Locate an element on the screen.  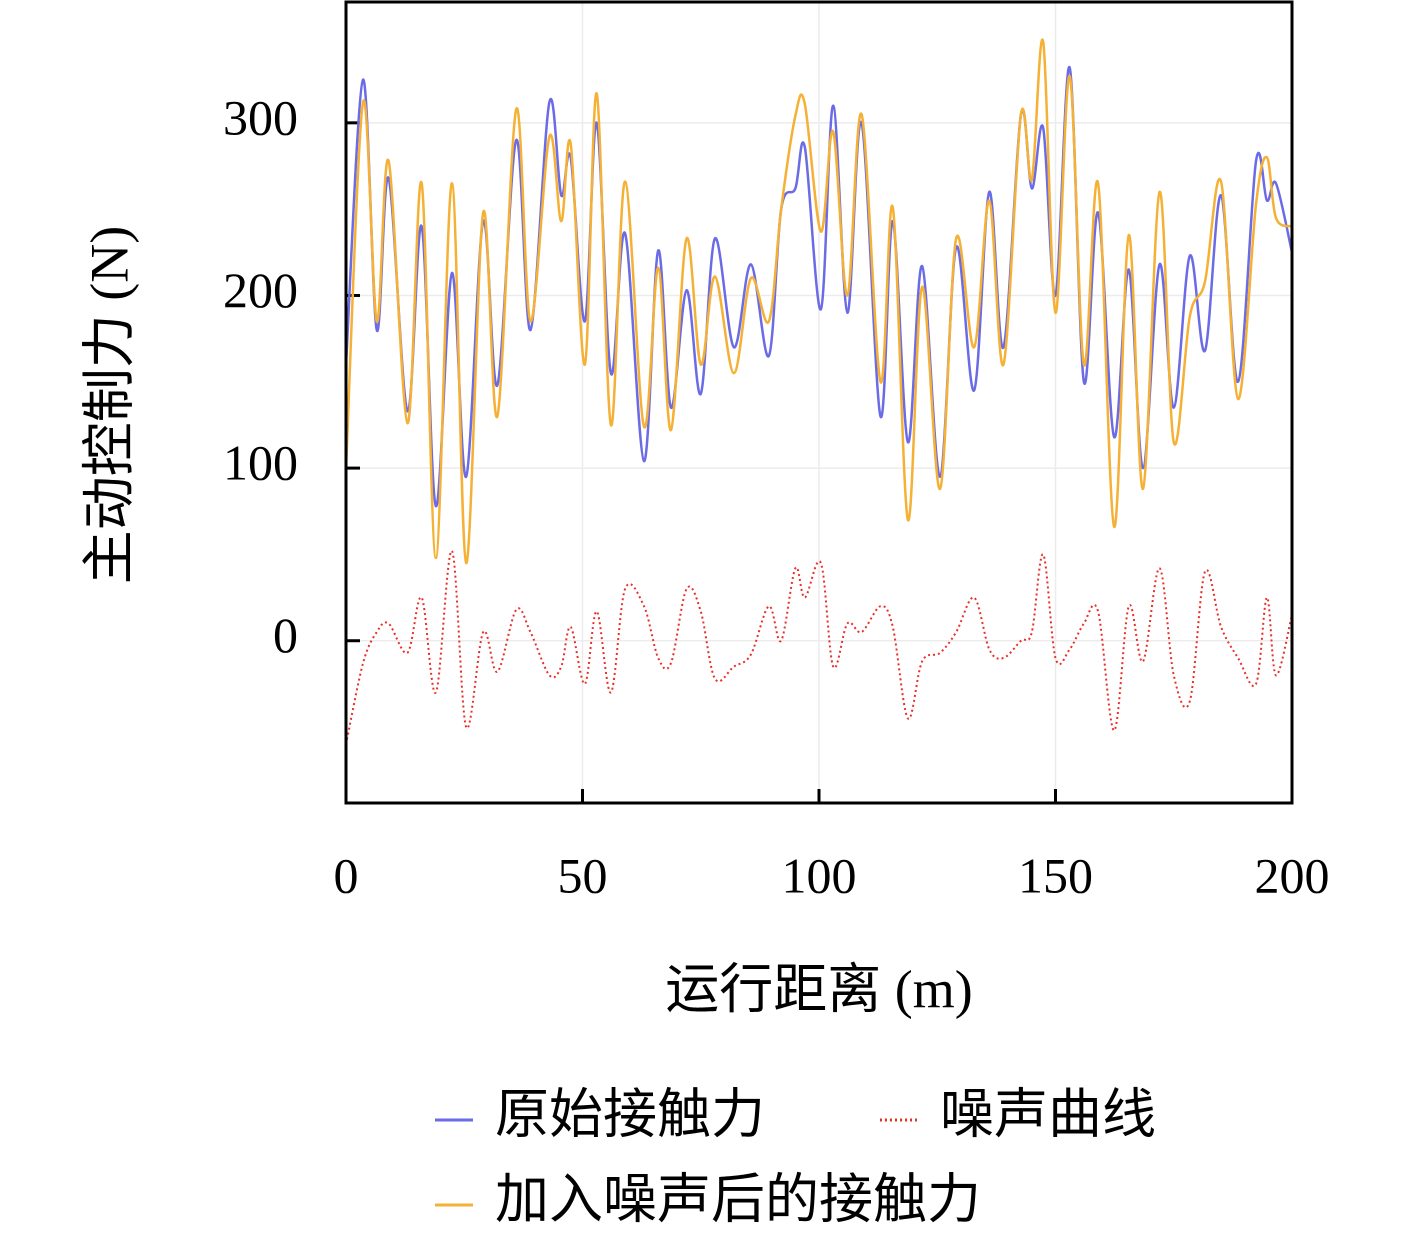
x-axis-label: 运行距离 (m) is located at coordinates (818, 989).